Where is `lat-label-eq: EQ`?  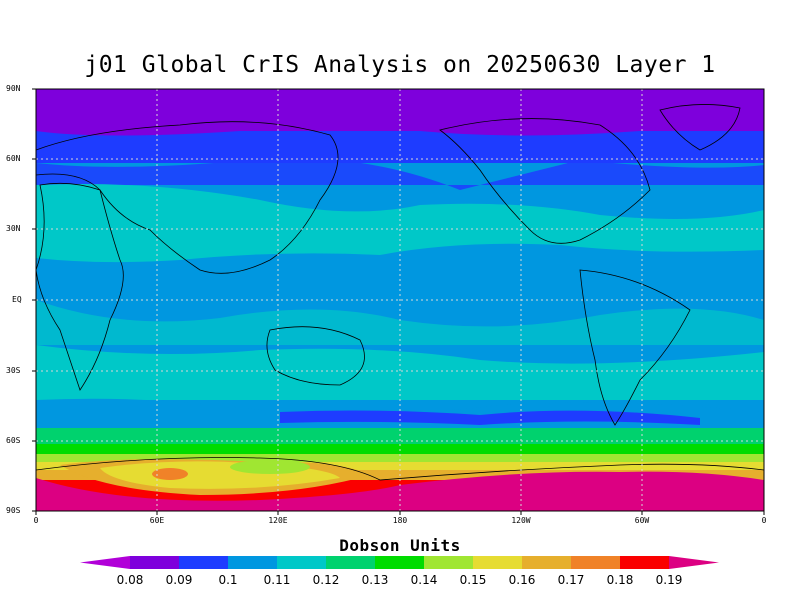 lat-label-eq: EQ is located at coordinates (17, 299).